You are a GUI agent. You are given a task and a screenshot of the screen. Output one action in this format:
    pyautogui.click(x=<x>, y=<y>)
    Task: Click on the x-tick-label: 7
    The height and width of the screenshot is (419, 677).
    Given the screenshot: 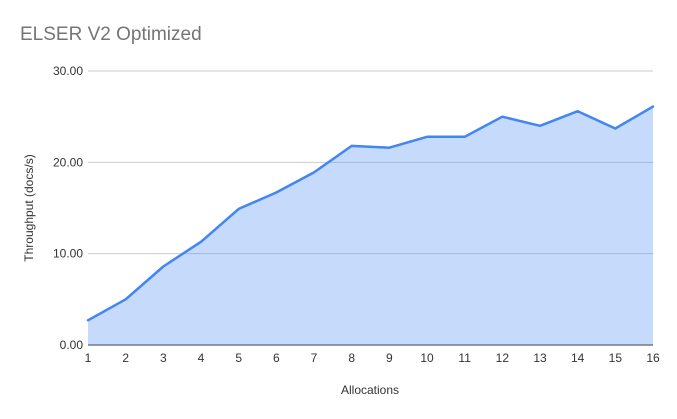 What is the action you would take?
    pyautogui.click(x=314, y=358)
    